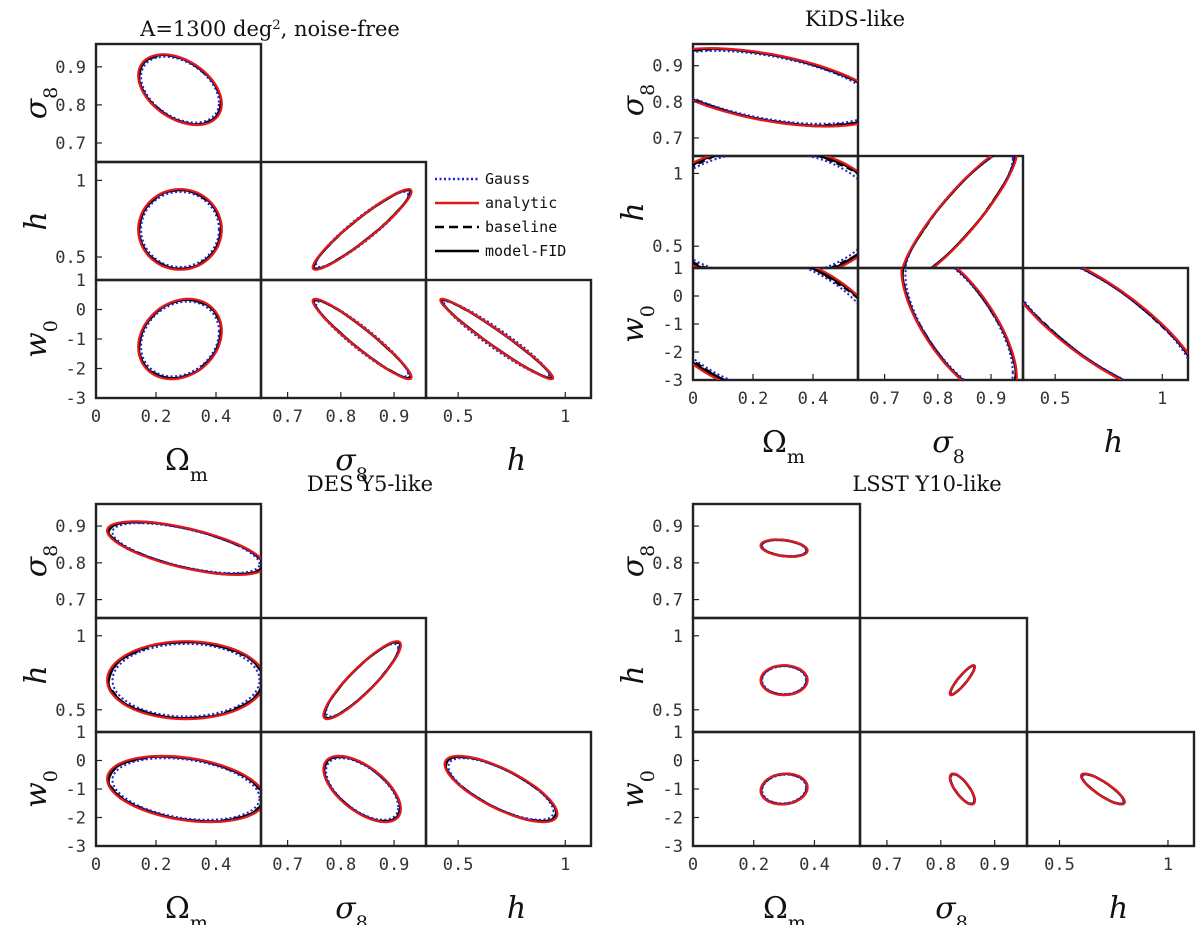 The height and width of the screenshot is (925, 1200). What do you see at coordinates (937, 399) in the screenshot?
I see `x-tick-label-s8: 0.8` at bounding box center [937, 399].